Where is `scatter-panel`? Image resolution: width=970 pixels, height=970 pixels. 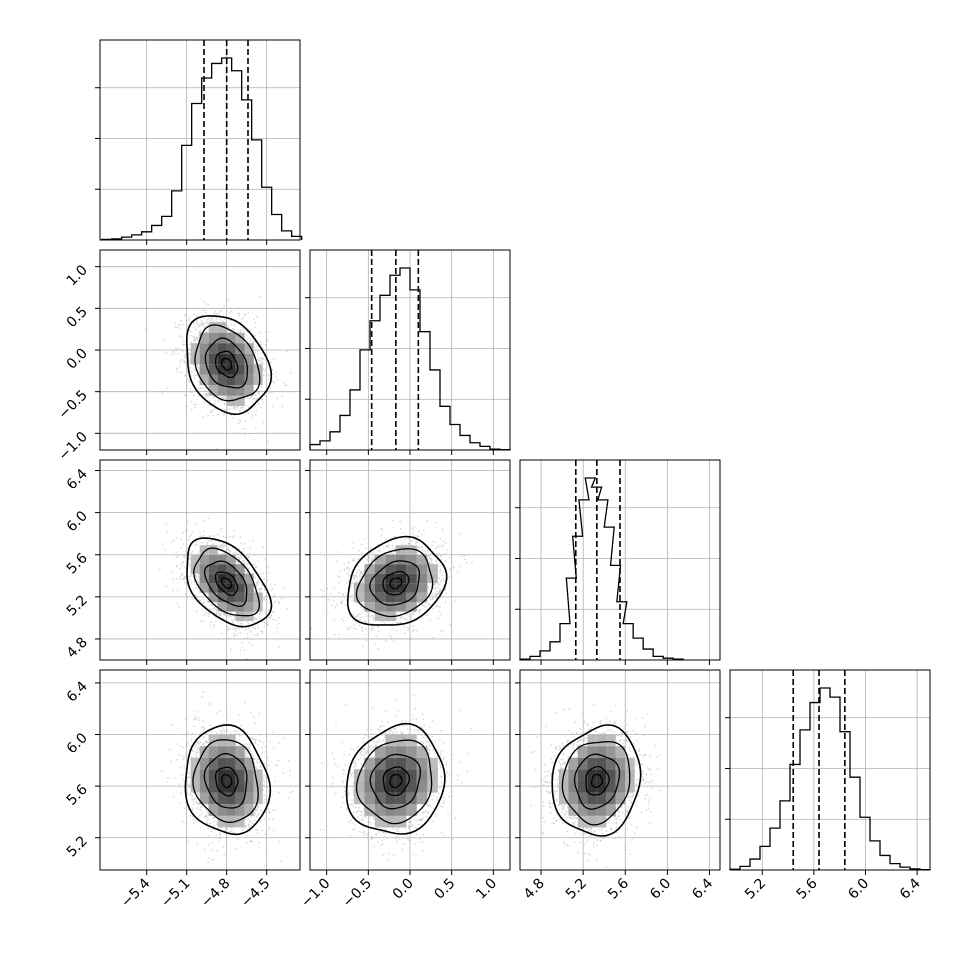 scatter-panel is located at coordinates (408, 562).